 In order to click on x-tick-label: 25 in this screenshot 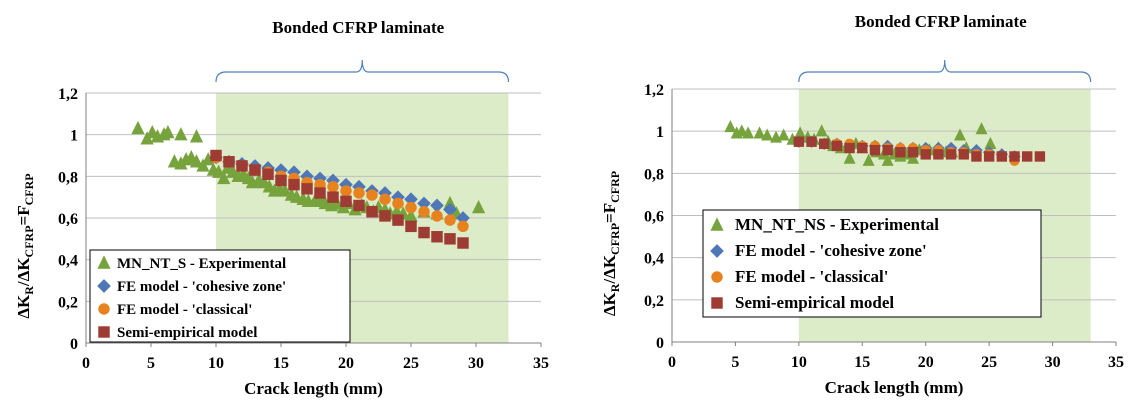, I will do `click(989, 362)`.